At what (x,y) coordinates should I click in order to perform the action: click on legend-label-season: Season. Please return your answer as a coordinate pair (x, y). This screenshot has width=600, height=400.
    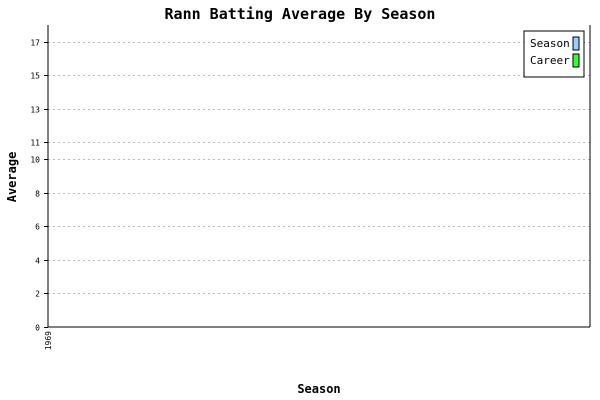
    Looking at the image, I should click on (550, 43).